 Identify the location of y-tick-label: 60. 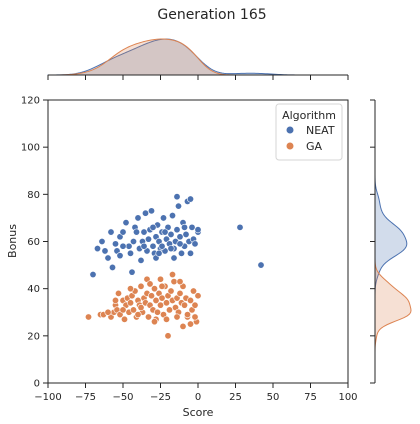
(33, 242).